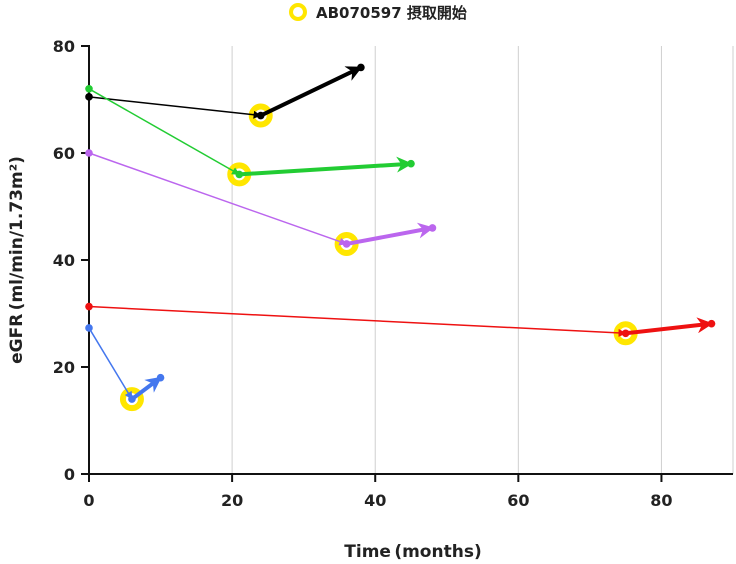 This screenshot has width=736, height=564. Describe the element at coordinates (88, 500) in the screenshot. I see `x-tick-label-0: 0` at that location.